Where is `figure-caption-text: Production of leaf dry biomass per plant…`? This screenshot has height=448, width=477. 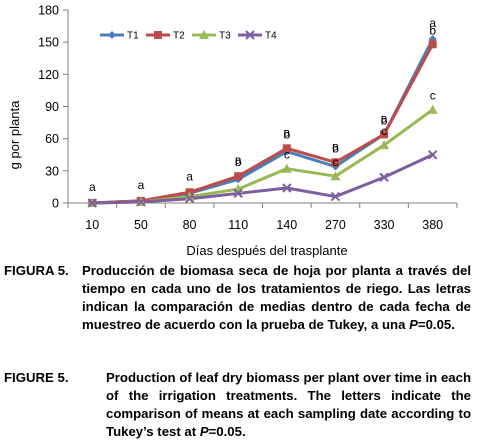
figure-caption-text: Production of leaf dry biomass per plant… is located at coordinates (288, 404).